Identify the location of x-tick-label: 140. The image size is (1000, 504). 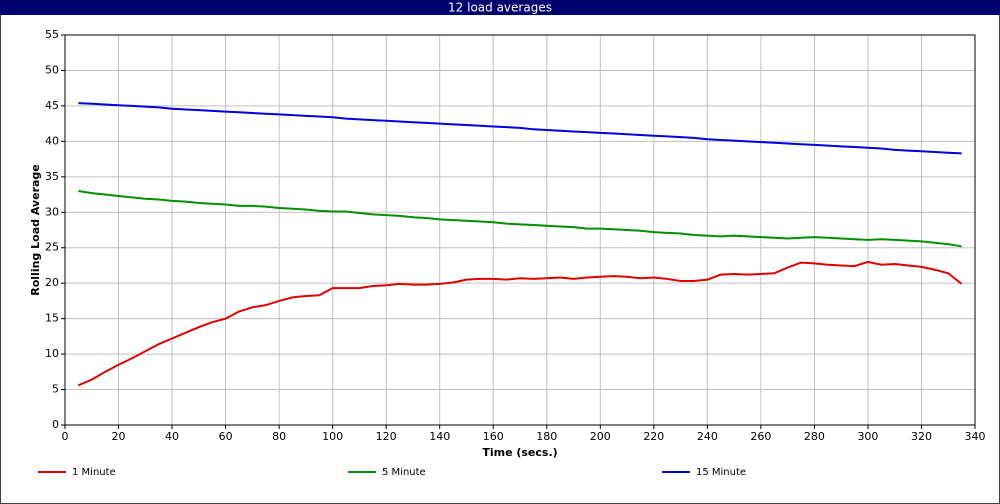
(439, 436).